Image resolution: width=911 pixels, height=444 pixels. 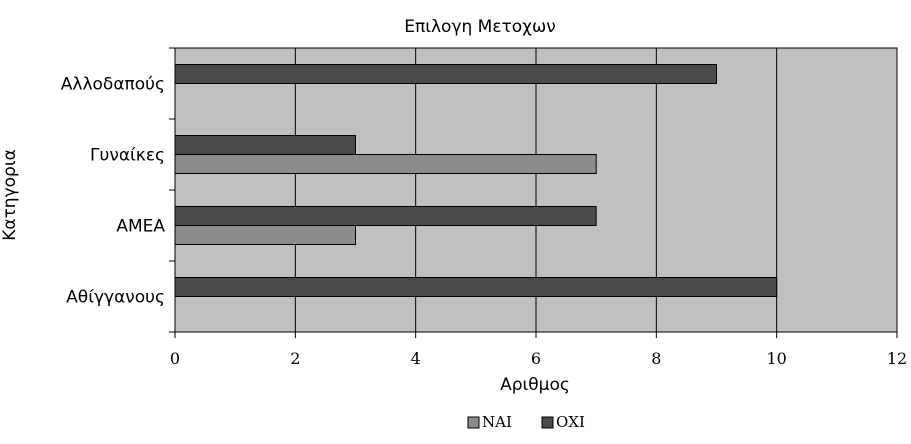 What do you see at coordinates (497, 422) in the screenshot?
I see `legend-label-0: ΝΑΙ` at bounding box center [497, 422].